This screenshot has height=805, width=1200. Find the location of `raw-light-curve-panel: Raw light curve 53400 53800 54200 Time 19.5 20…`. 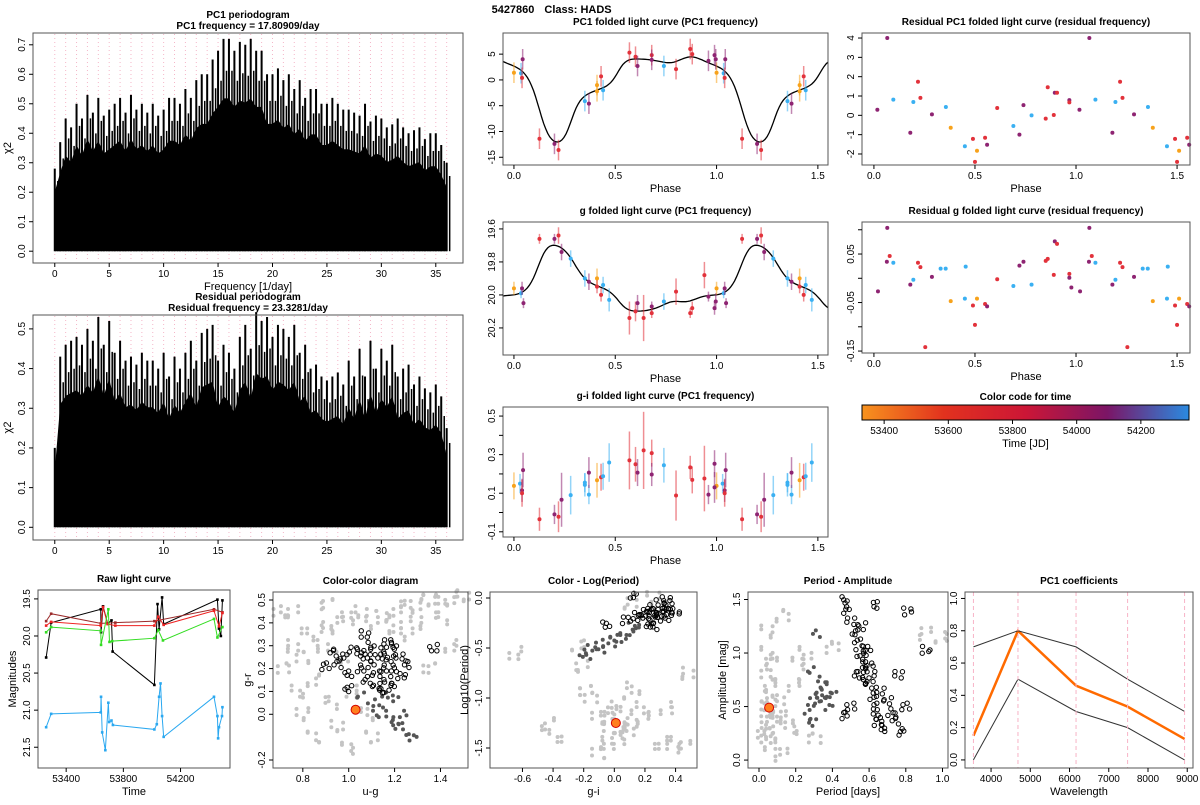

raw-light-curve-panel: Raw light curve 53400 53800 54200 Time 19.5 20… is located at coordinates (119, 686).